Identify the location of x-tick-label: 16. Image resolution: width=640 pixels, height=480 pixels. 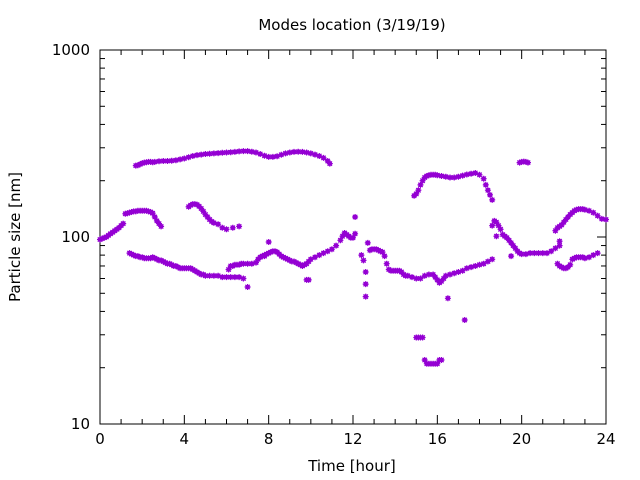
(437, 439).